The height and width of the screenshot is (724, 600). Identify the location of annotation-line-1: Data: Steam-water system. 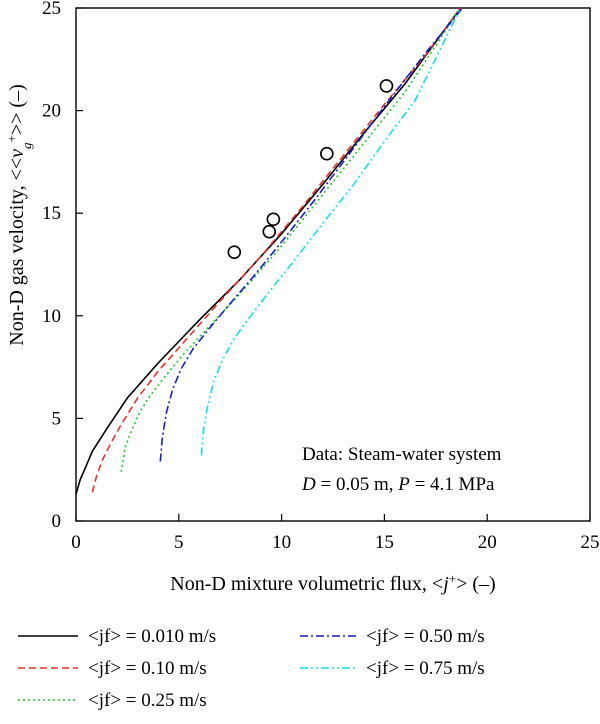
(402, 454).